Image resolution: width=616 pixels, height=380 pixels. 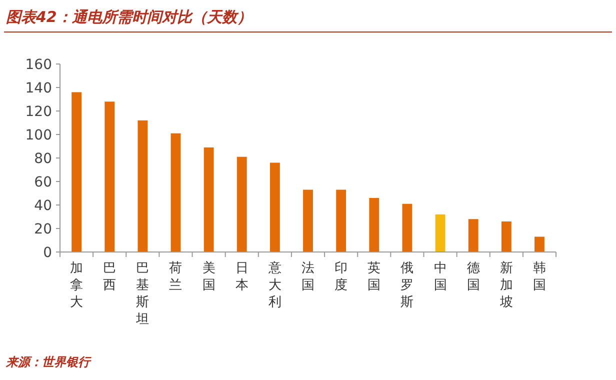 I want to click on x-tick-label: 英国, so click(x=374, y=277).